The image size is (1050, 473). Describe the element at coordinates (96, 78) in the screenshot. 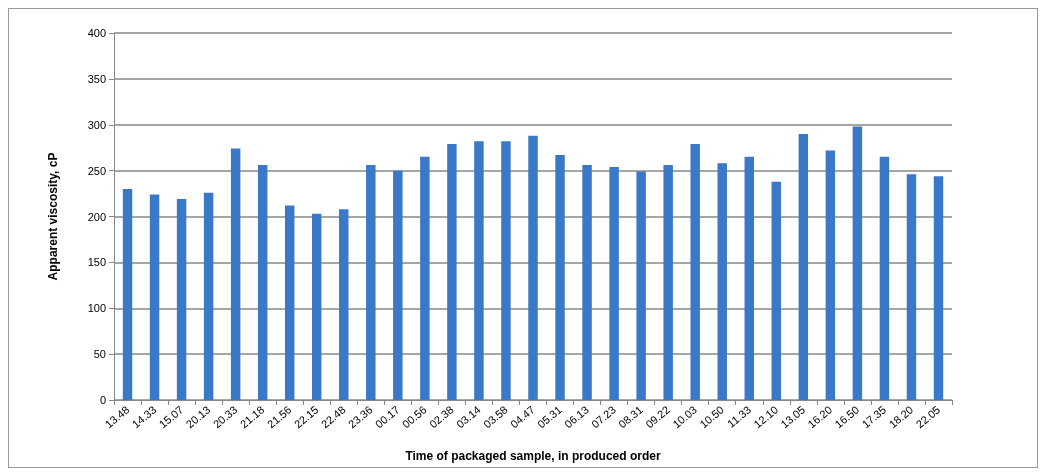

I see `y-tick-label: 350` at that location.